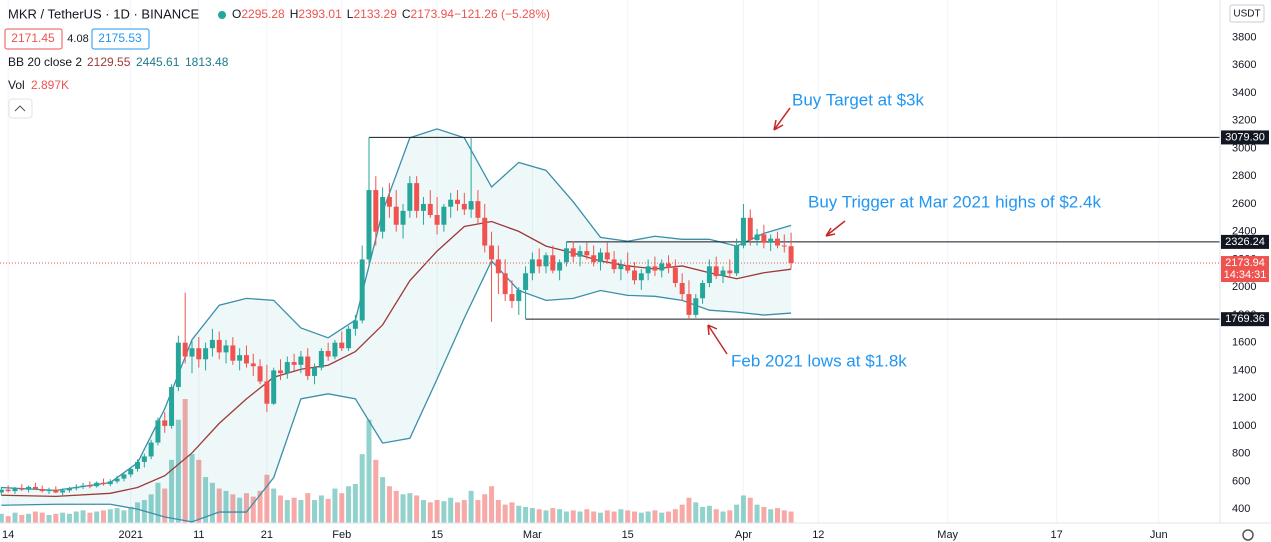 This screenshot has height=542, width=1271. I want to click on bid: 2171.45, so click(33, 38).